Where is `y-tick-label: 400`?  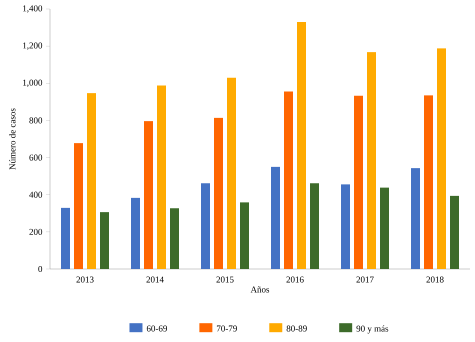
y-tick-label: 400 is located at coordinates (35, 195).